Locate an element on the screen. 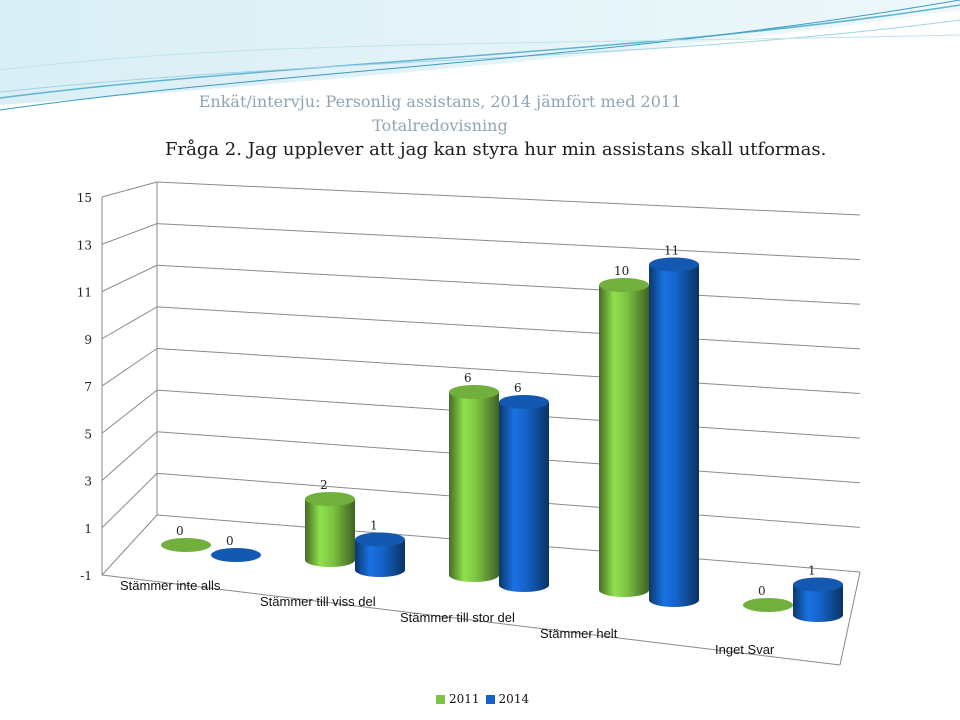  legend-swatch-2011 is located at coordinates (440, 699).